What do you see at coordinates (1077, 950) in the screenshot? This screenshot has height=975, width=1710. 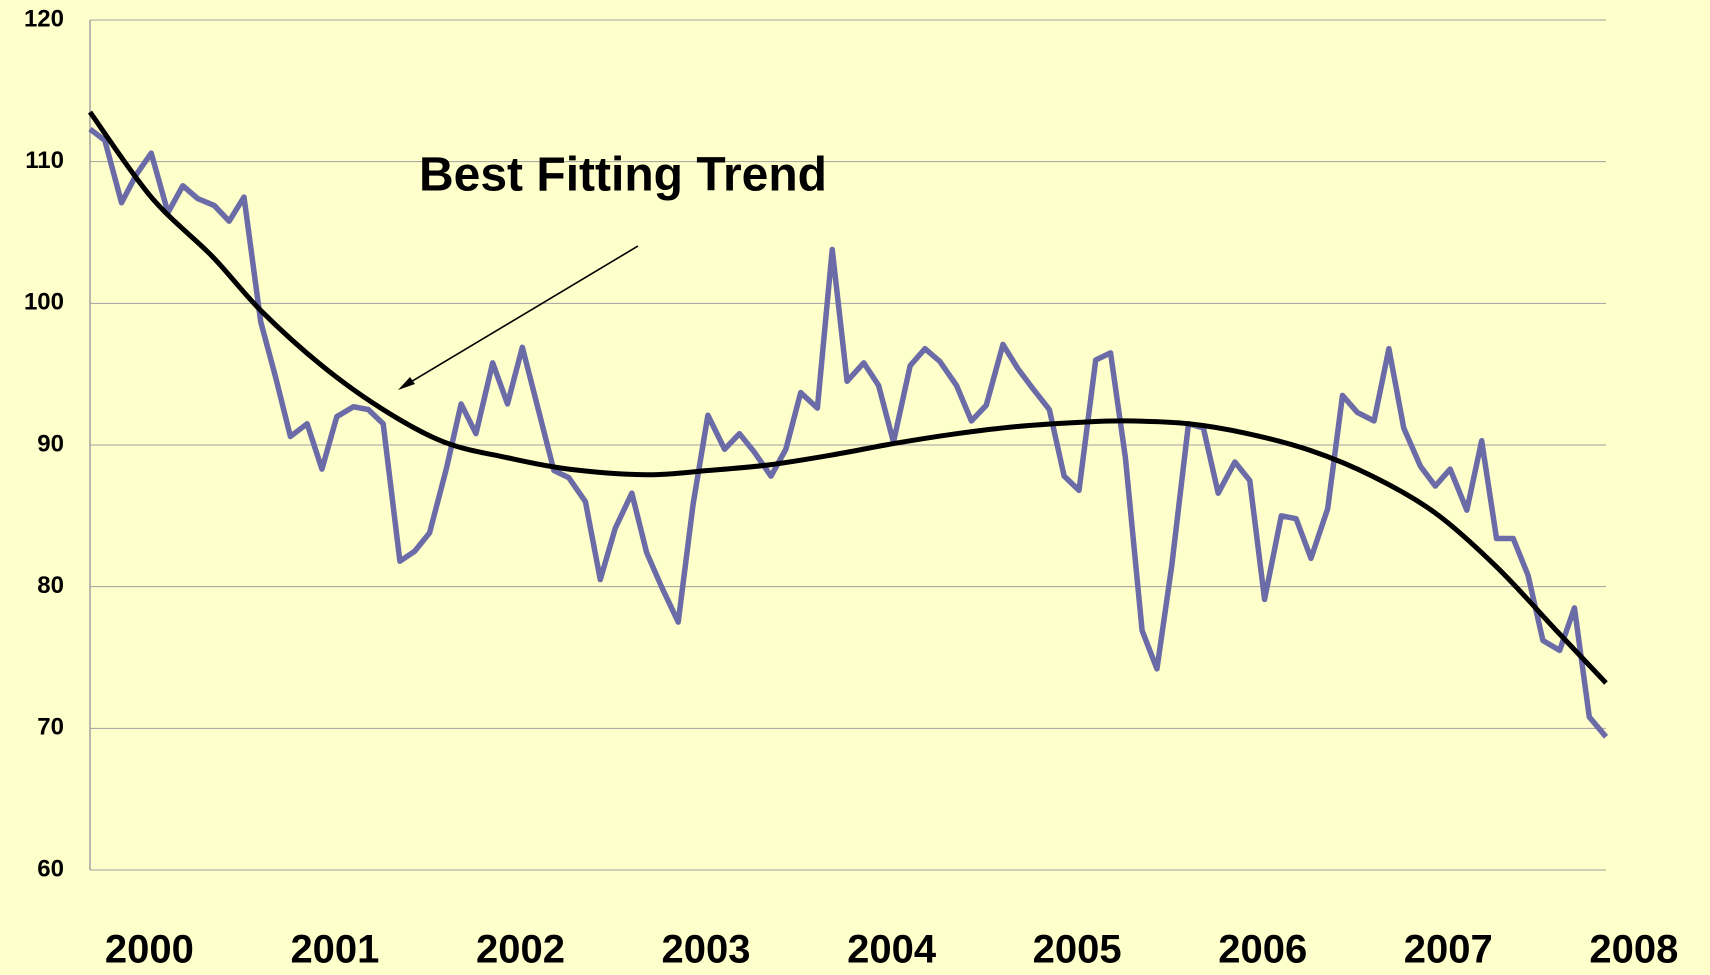 I see `x-tick-label: 2005` at bounding box center [1077, 950].